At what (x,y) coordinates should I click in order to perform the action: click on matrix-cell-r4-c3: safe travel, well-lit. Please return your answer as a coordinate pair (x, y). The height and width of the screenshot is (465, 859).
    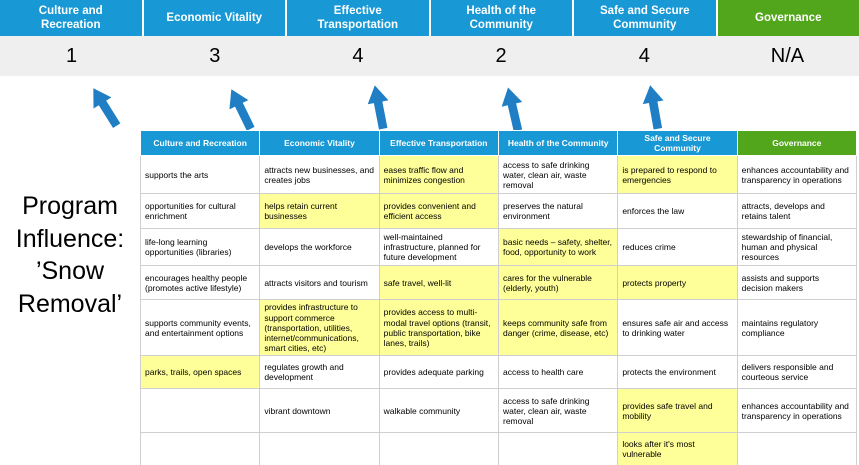
    Looking at the image, I should click on (438, 283).